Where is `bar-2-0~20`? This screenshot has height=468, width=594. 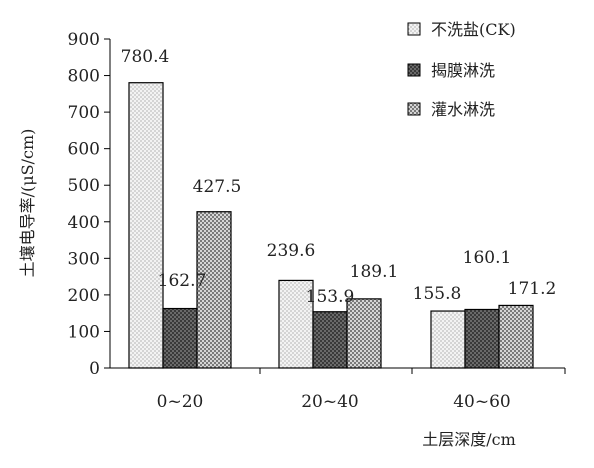 bar-2-0~20 is located at coordinates (180, 338).